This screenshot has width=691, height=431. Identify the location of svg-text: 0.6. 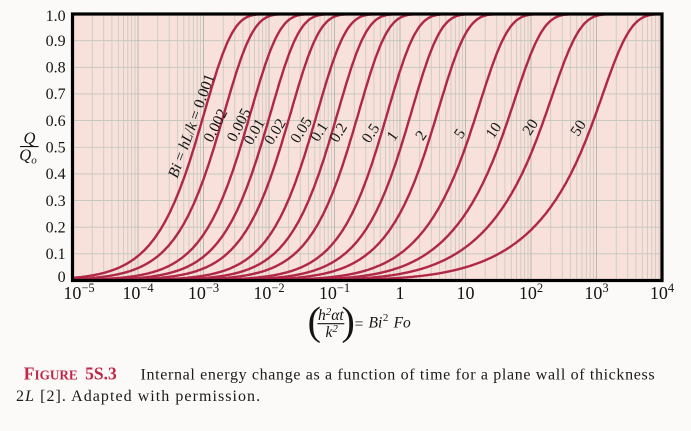
(56, 121).